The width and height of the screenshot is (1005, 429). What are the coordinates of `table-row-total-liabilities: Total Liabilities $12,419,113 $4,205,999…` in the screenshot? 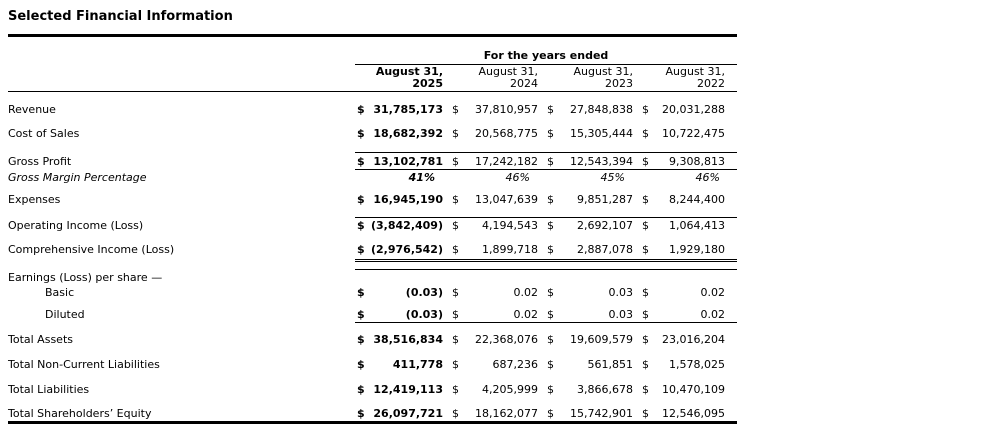 It's located at (372, 390).